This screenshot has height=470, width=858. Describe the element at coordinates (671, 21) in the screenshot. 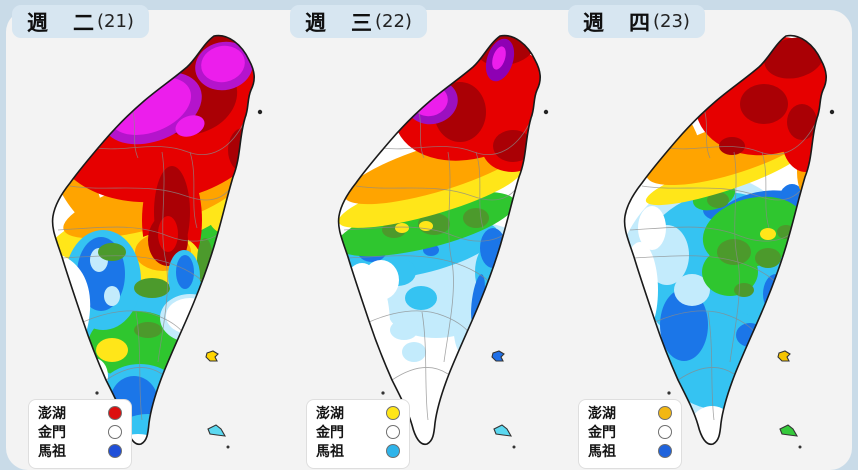

I see `date-label: (23)` at that location.